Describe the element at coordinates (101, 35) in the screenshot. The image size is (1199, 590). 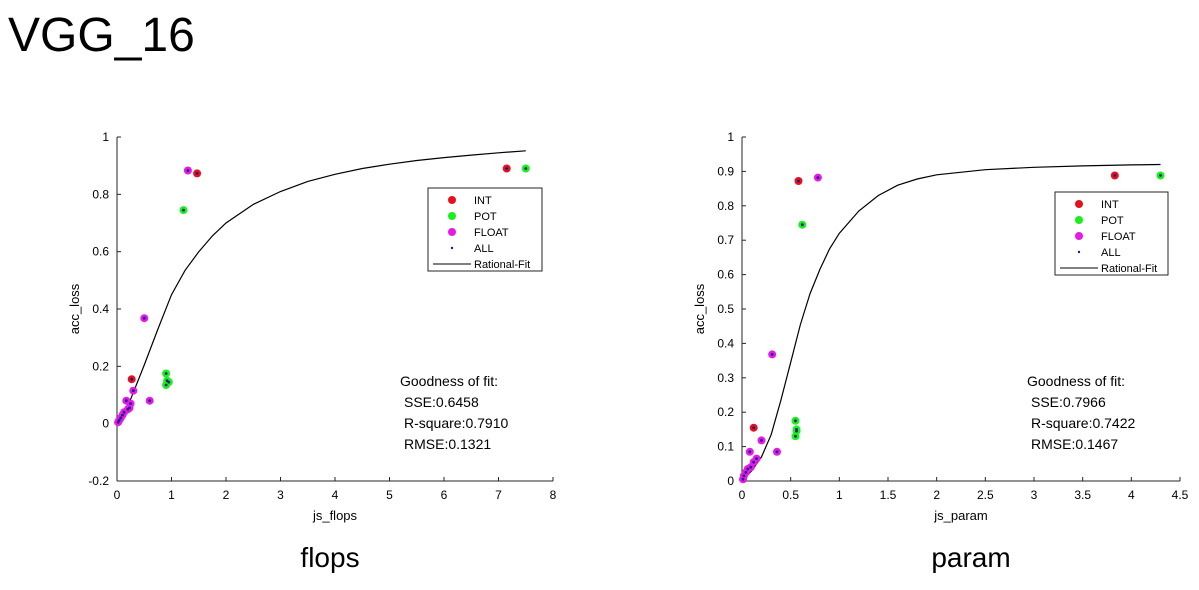
I see `page-title: VGG_16` at that location.